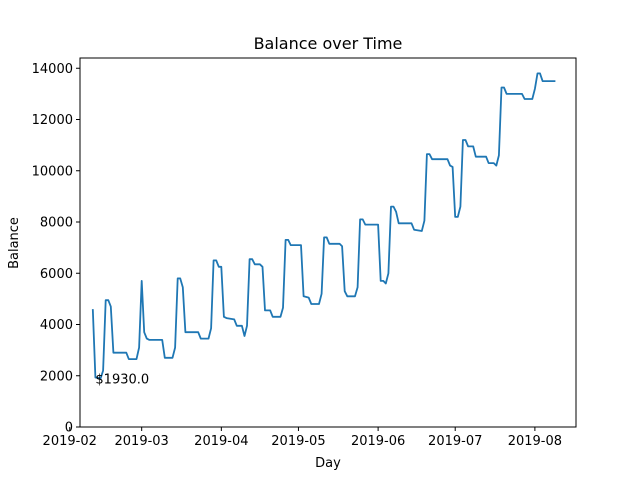 The width and height of the screenshot is (640, 480). Describe the element at coordinates (52, 171) in the screenshot. I see `y-tick-label: 10000` at that location.